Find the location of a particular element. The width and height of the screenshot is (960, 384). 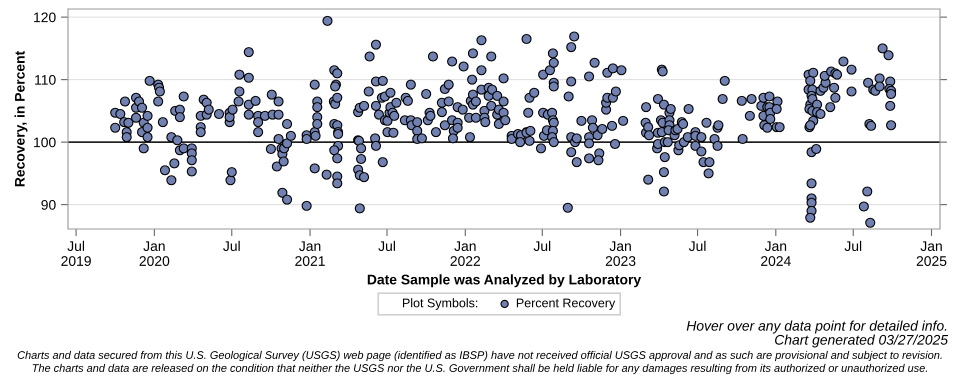

text: Hover over any data point for detailed info. is located at coordinates (816, 327).